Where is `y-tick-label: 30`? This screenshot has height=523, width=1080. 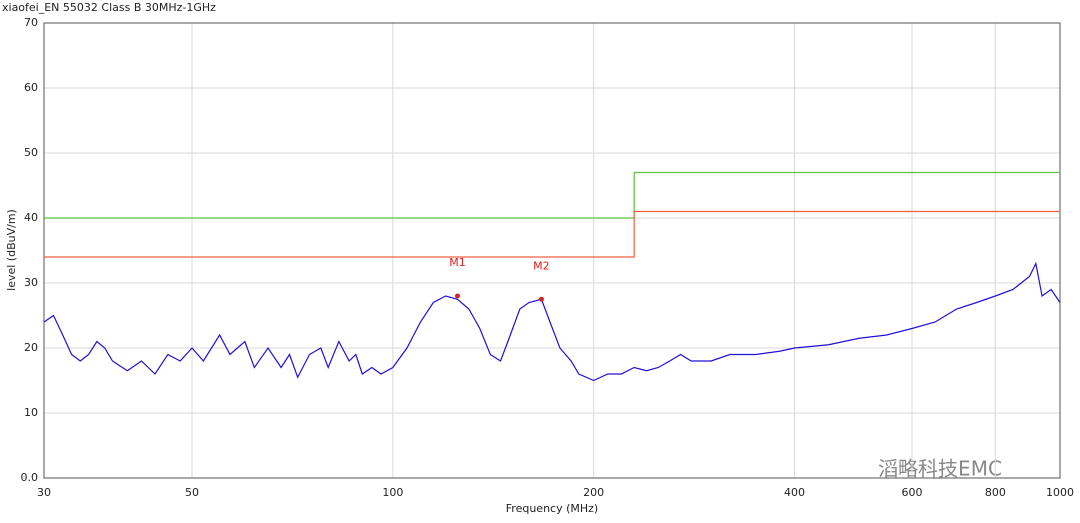
y-tick-label: 30 is located at coordinates (31, 282).